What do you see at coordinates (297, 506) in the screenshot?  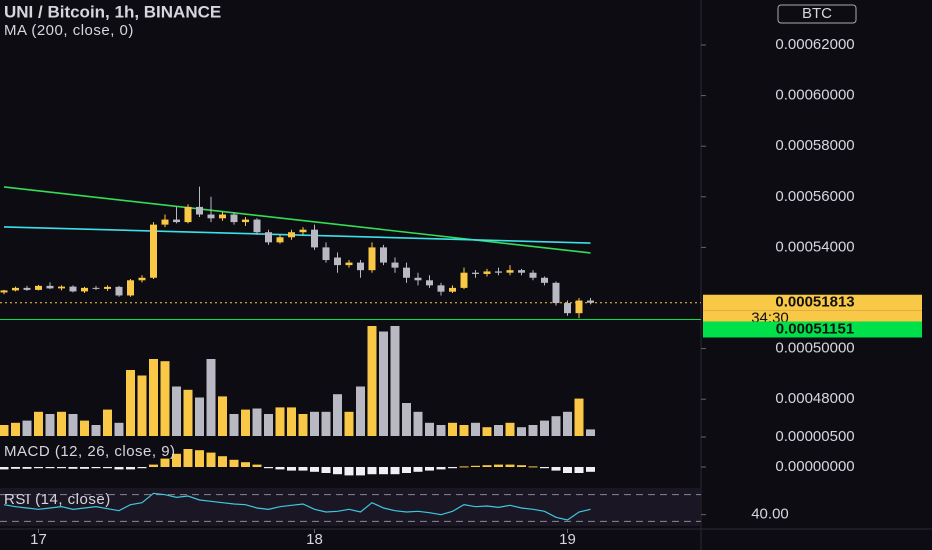 I see `rsi-line` at bounding box center [297, 506].